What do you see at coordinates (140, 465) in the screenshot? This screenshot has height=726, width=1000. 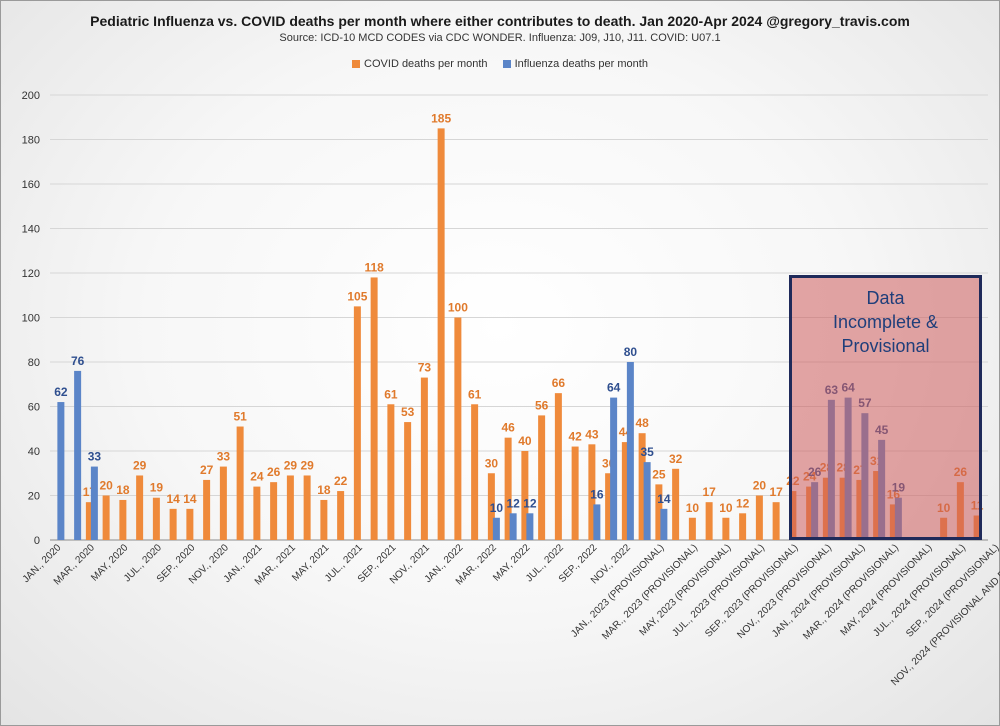 I see `covid-data-label: 29` at bounding box center [140, 465].